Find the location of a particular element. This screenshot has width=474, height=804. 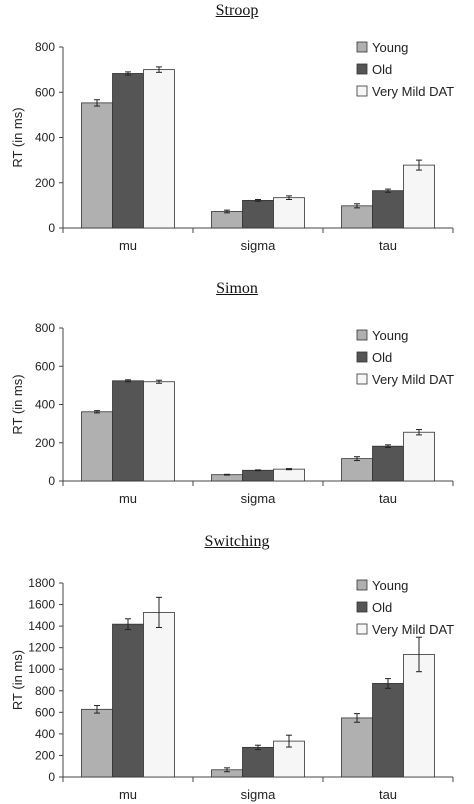

chart-title: Stroop is located at coordinates (237, 10).